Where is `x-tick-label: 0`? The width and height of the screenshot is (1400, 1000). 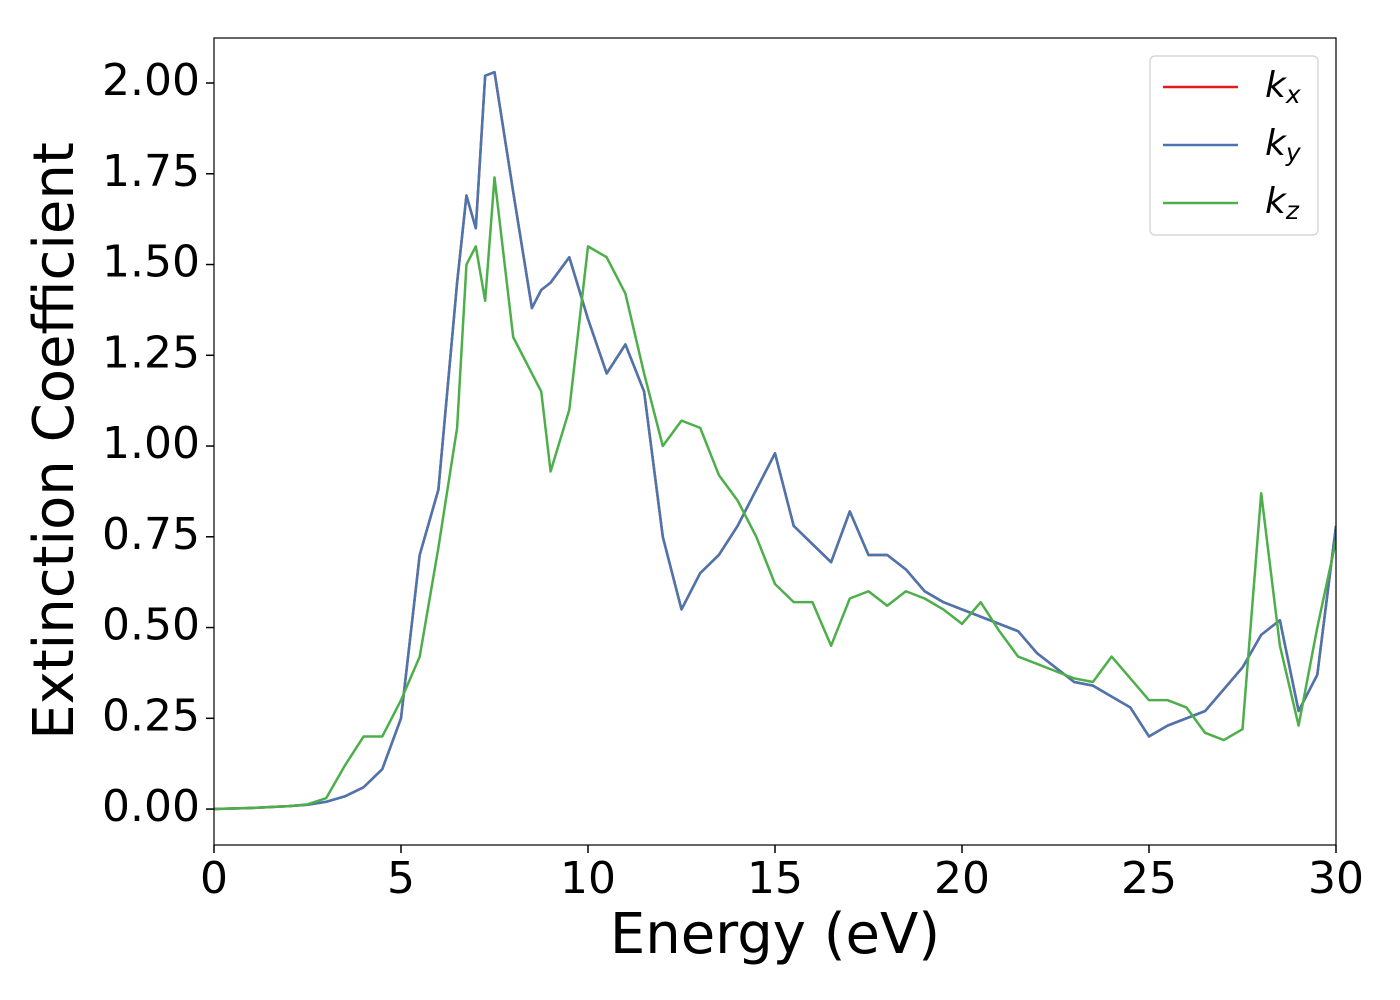
x-tick-label: 0 is located at coordinates (214, 878).